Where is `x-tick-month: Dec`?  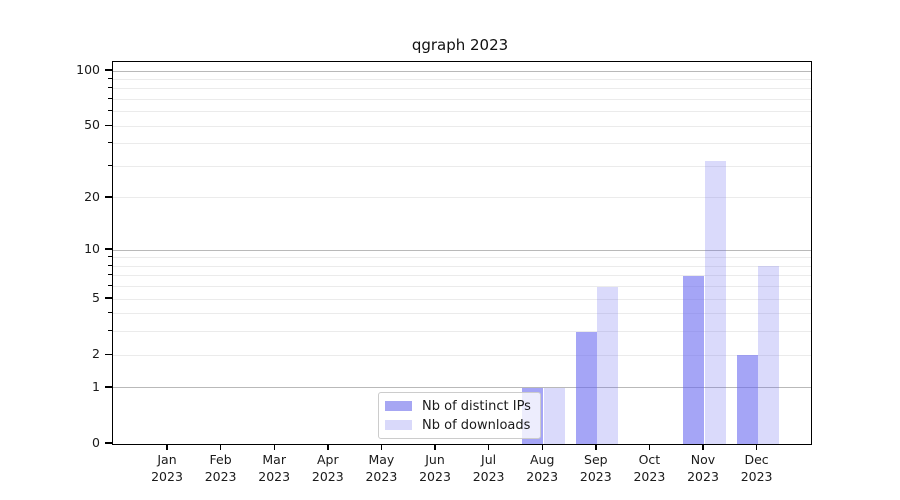
x-tick-month: Dec is located at coordinates (756, 459).